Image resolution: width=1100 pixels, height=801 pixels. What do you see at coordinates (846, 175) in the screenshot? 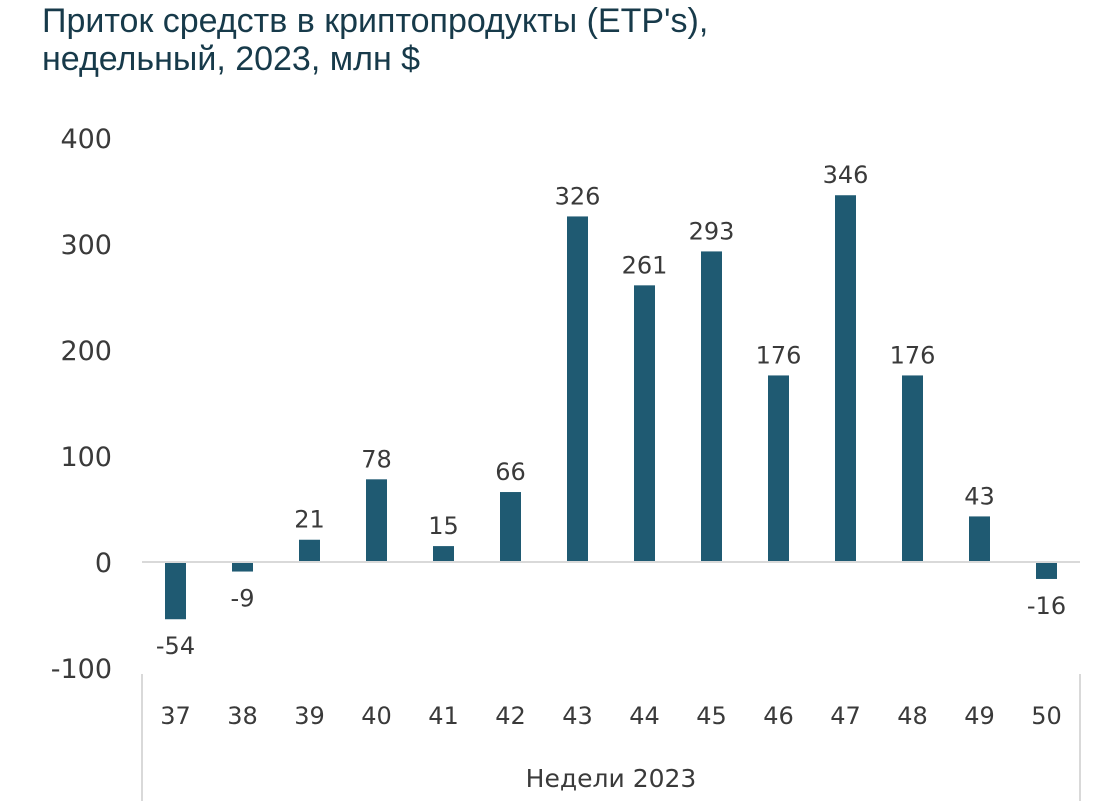
I see `data-label: 346` at bounding box center [846, 175].